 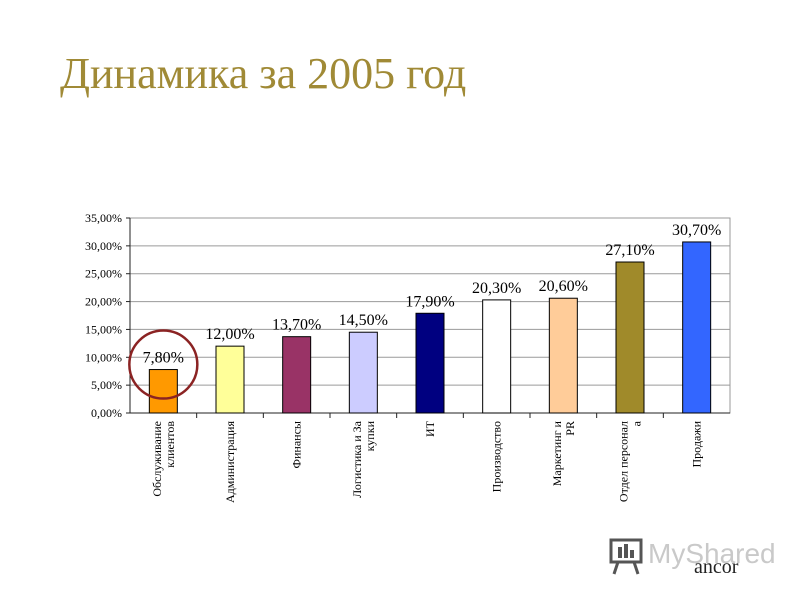 What do you see at coordinates (697, 443) in the screenshot?
I see `x-tick-label: Продажи` at bounding box center [697, 443].